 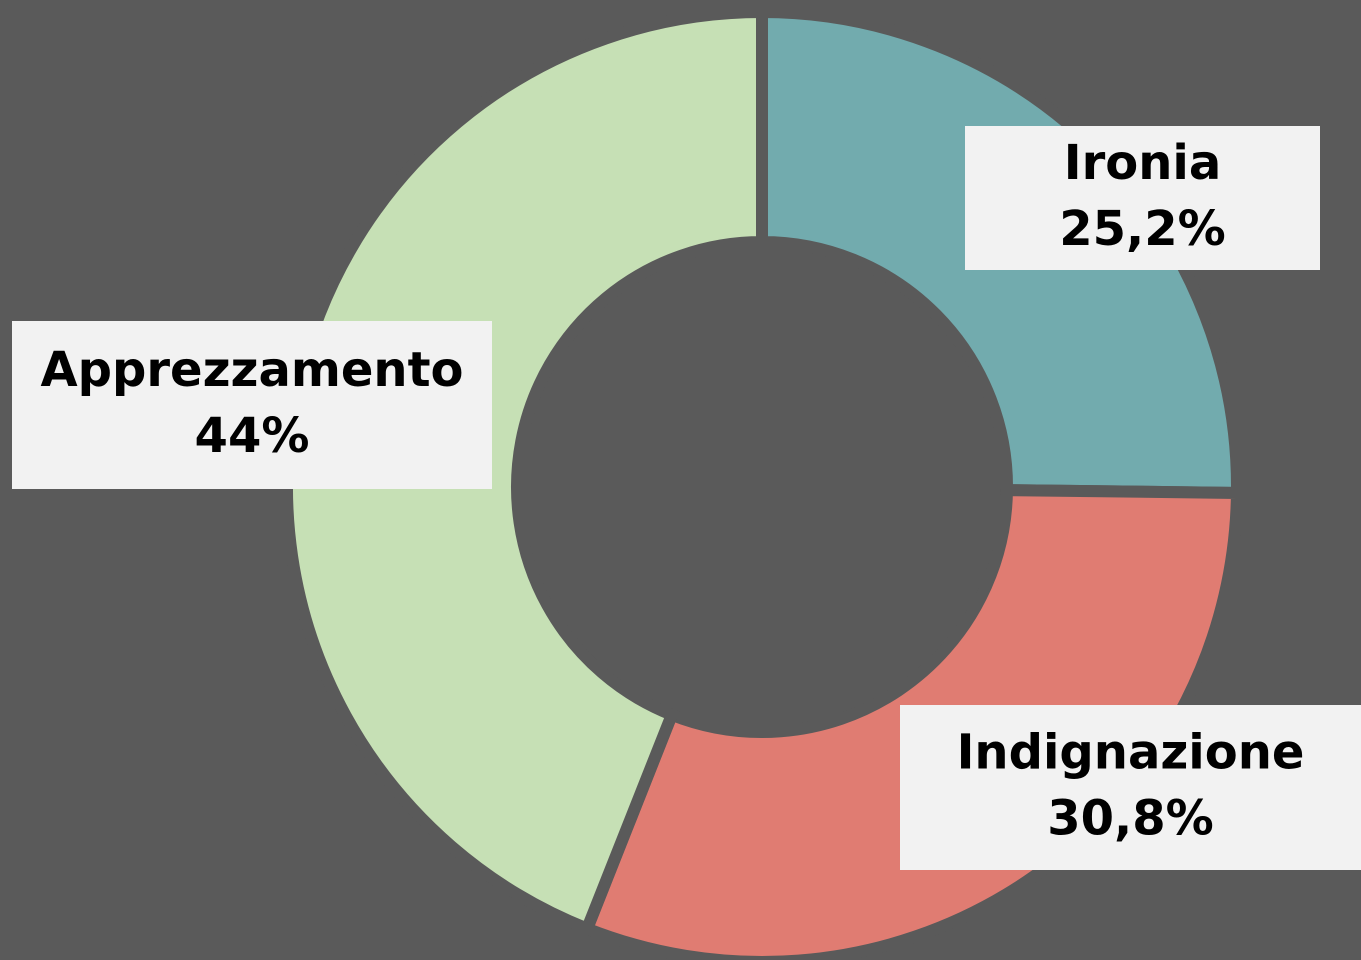 I want to click on slice-value-label: 44%, so click(x=252, y=436).